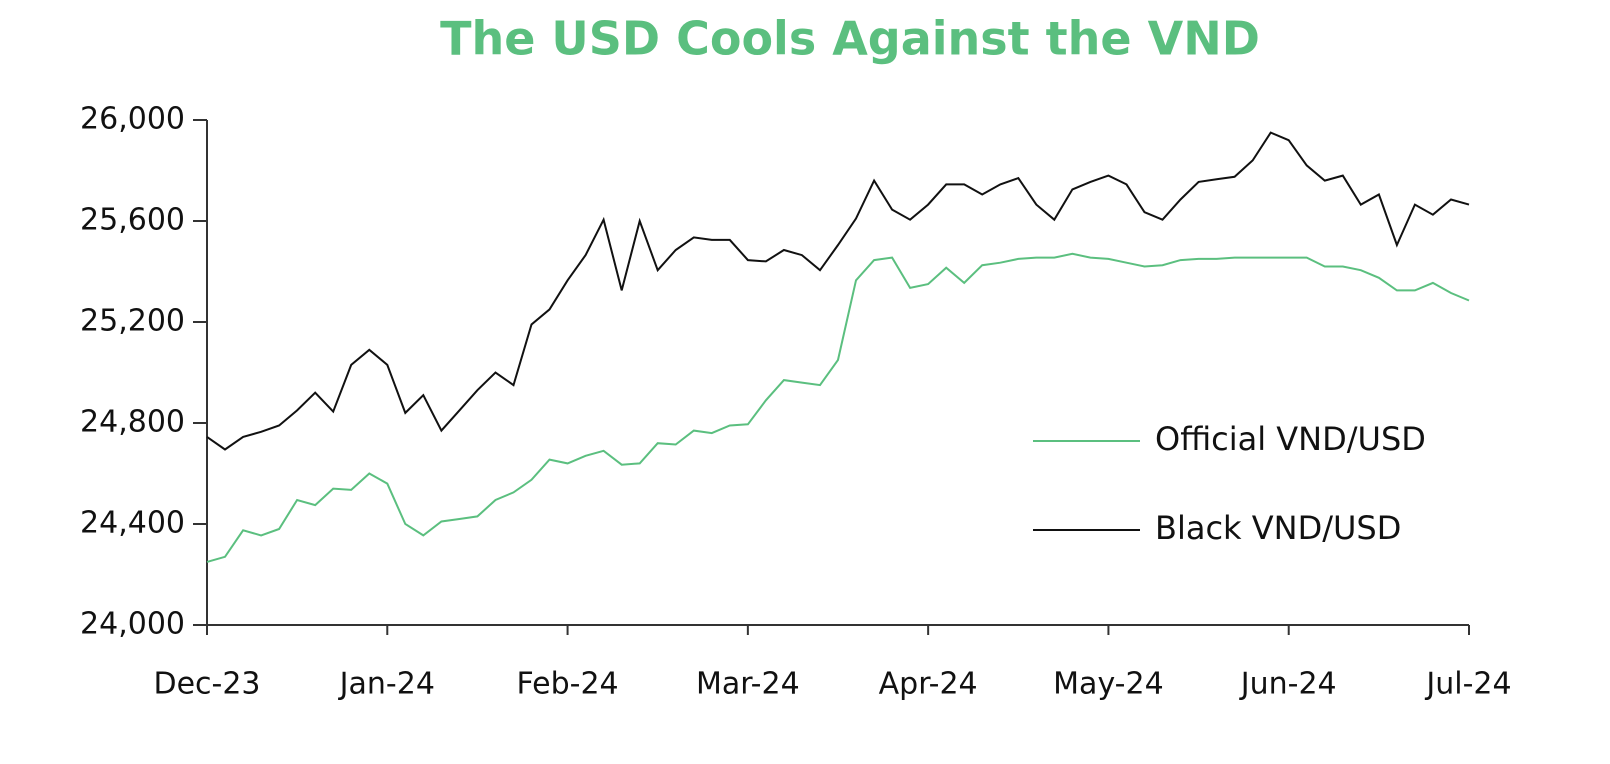 The image size is (1610, 764). Describe the element at coordinates (1288, 684) in the screenshot. I see `x-tick-label: Jun-24` at that location.